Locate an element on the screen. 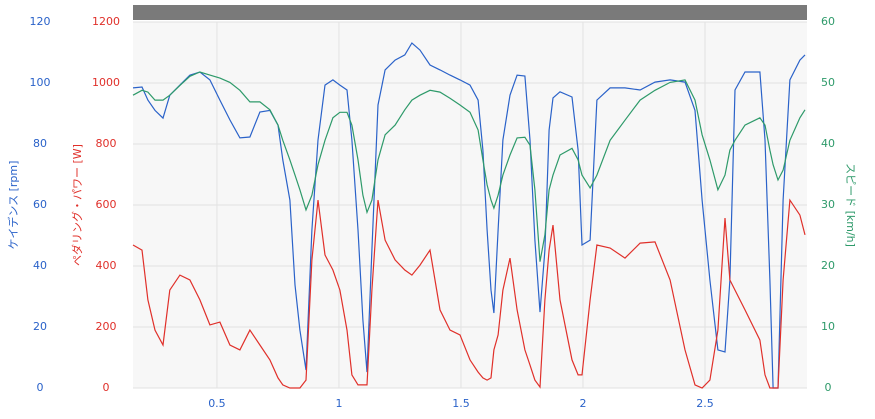  y3-tick-label: 20 is located at coordinates (828, 265).